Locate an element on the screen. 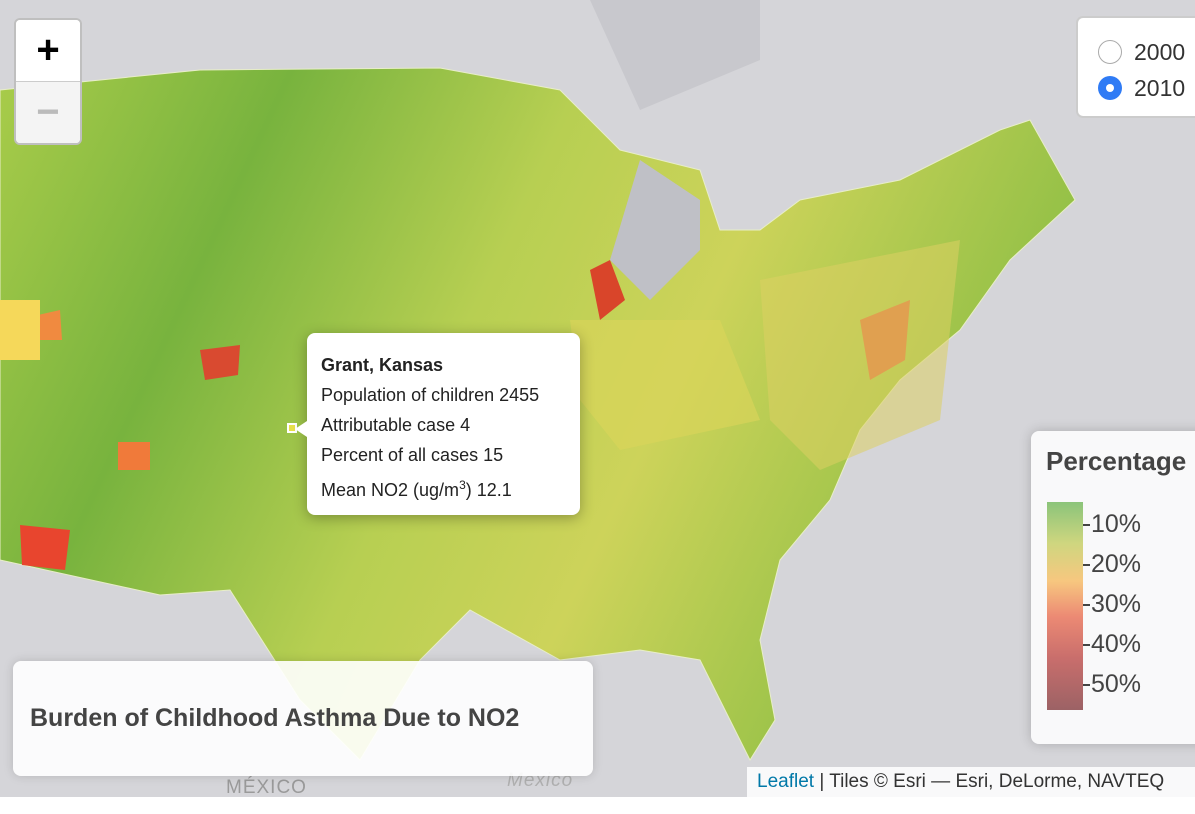  map-title: Burden of Childhood Asthma Due to NO2 is located at coordinates (275, 718).